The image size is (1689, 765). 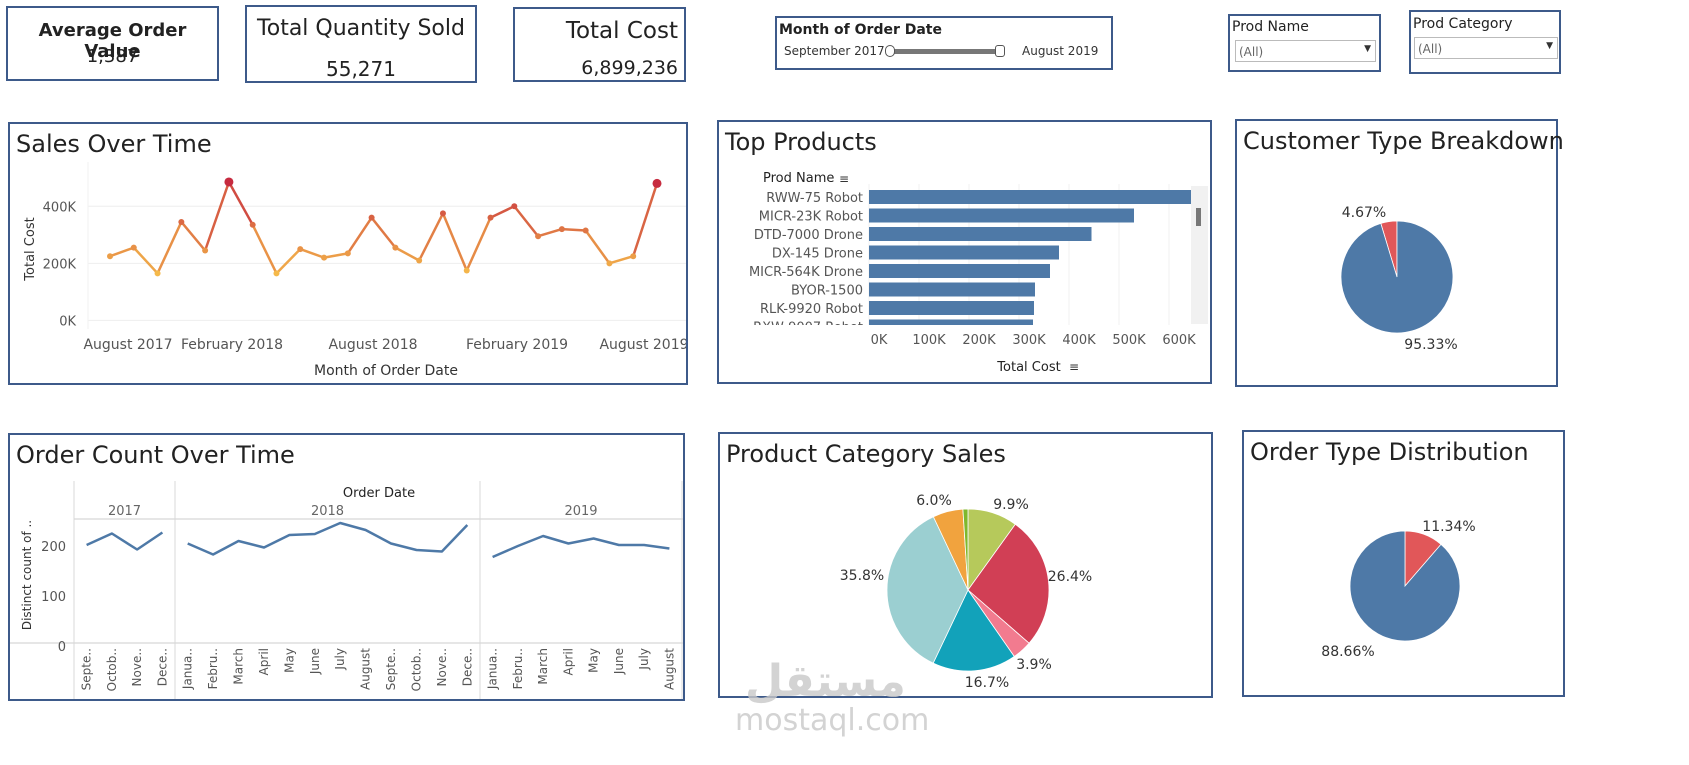 I want to click on month-tick-label: June, so click(x=619, y=661).